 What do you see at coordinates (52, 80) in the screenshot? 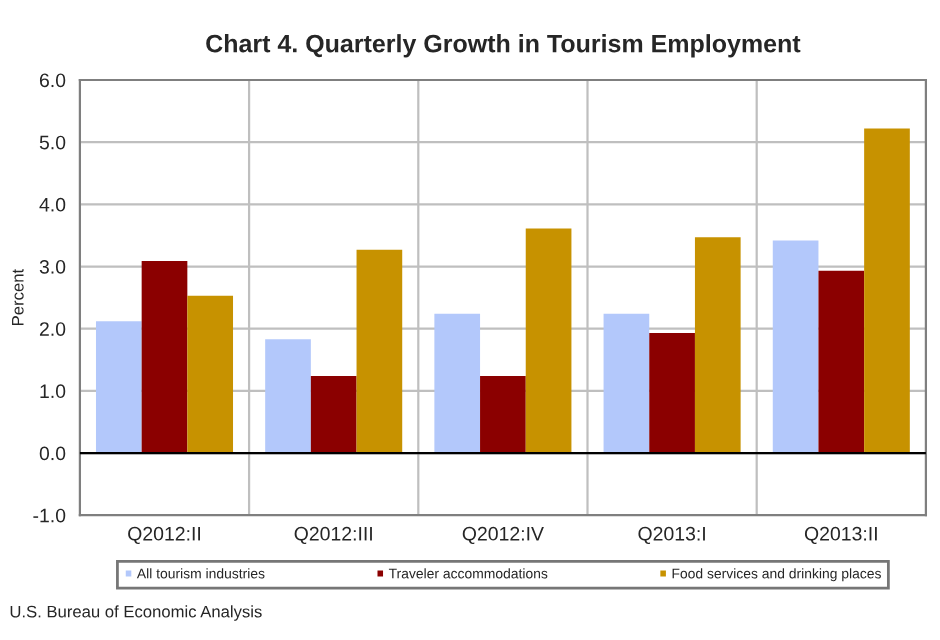
I see `y-tick-label: 6.0` at bounding box center [52, 80].